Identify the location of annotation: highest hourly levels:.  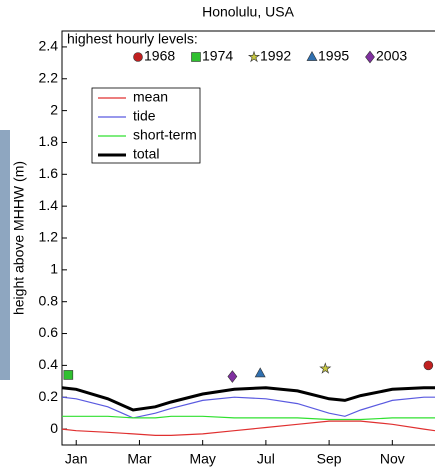
(132, 39).